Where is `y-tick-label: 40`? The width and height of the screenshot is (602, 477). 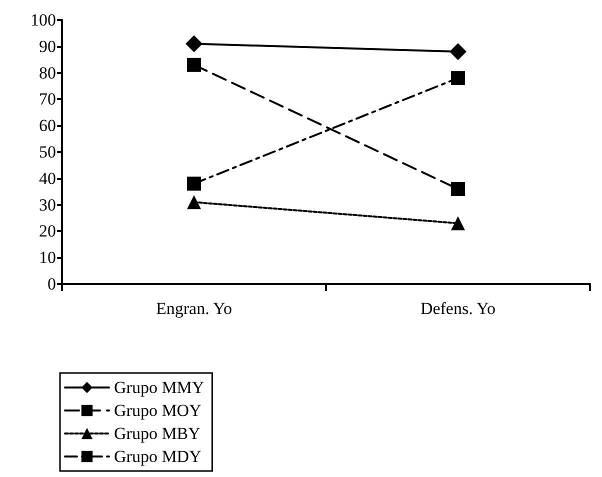 y-tick-label: 40 is located at coordinates (47, 178).